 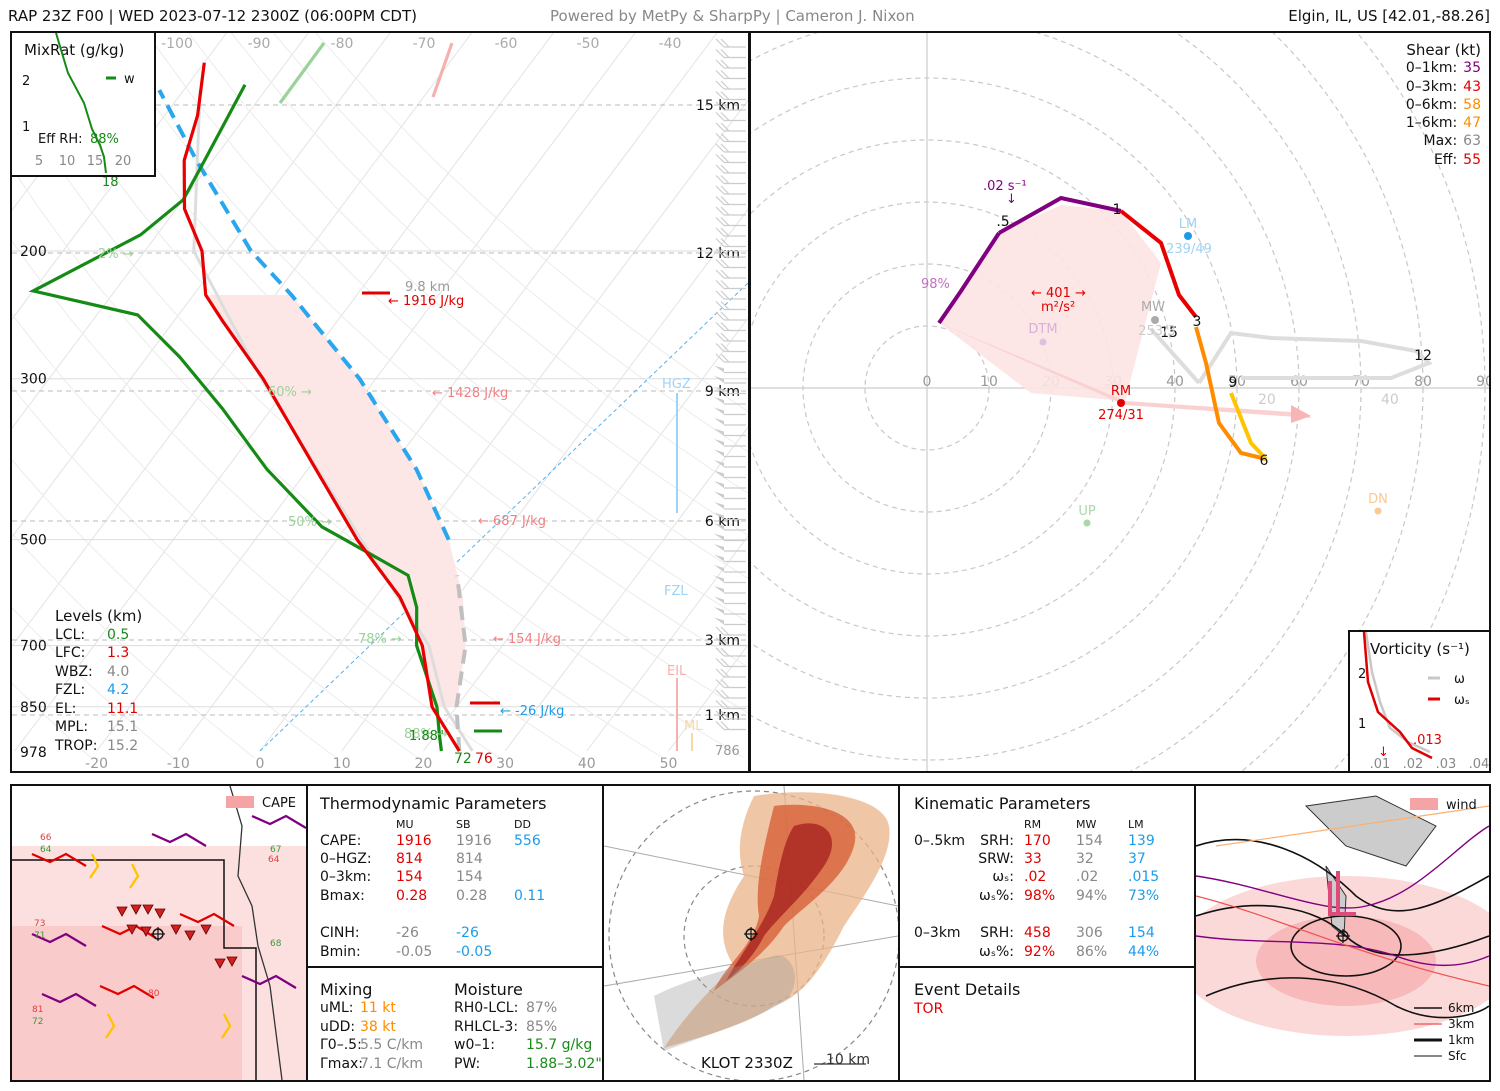 I want to click on thermo-row-value: -0.05, so click(x=474, y=952).